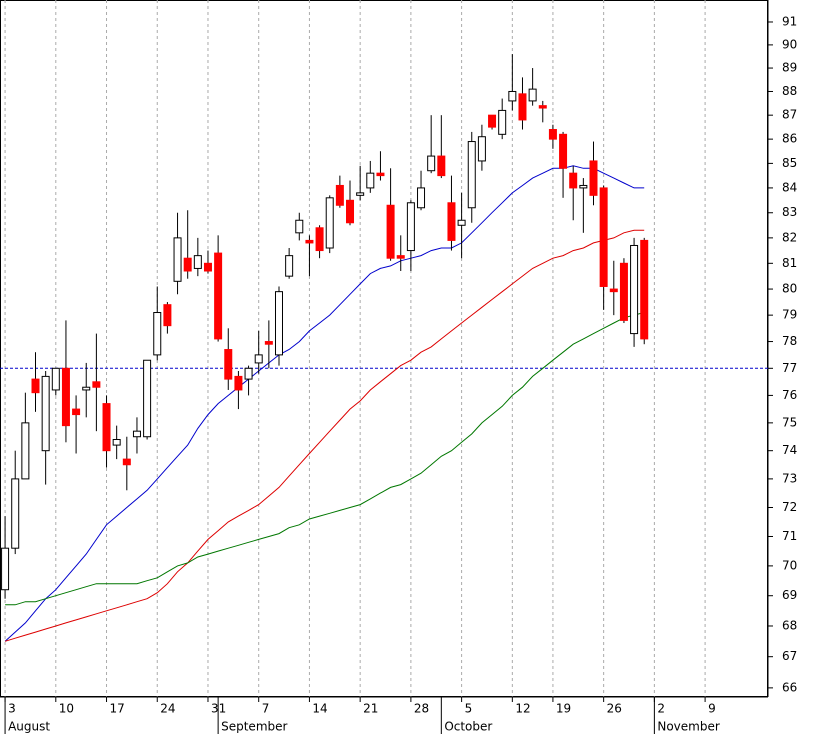  What do you see at coordinates (789, 44) in the screenshot?
I see `y-tick-label: 90` at bounding box center [789, 44].